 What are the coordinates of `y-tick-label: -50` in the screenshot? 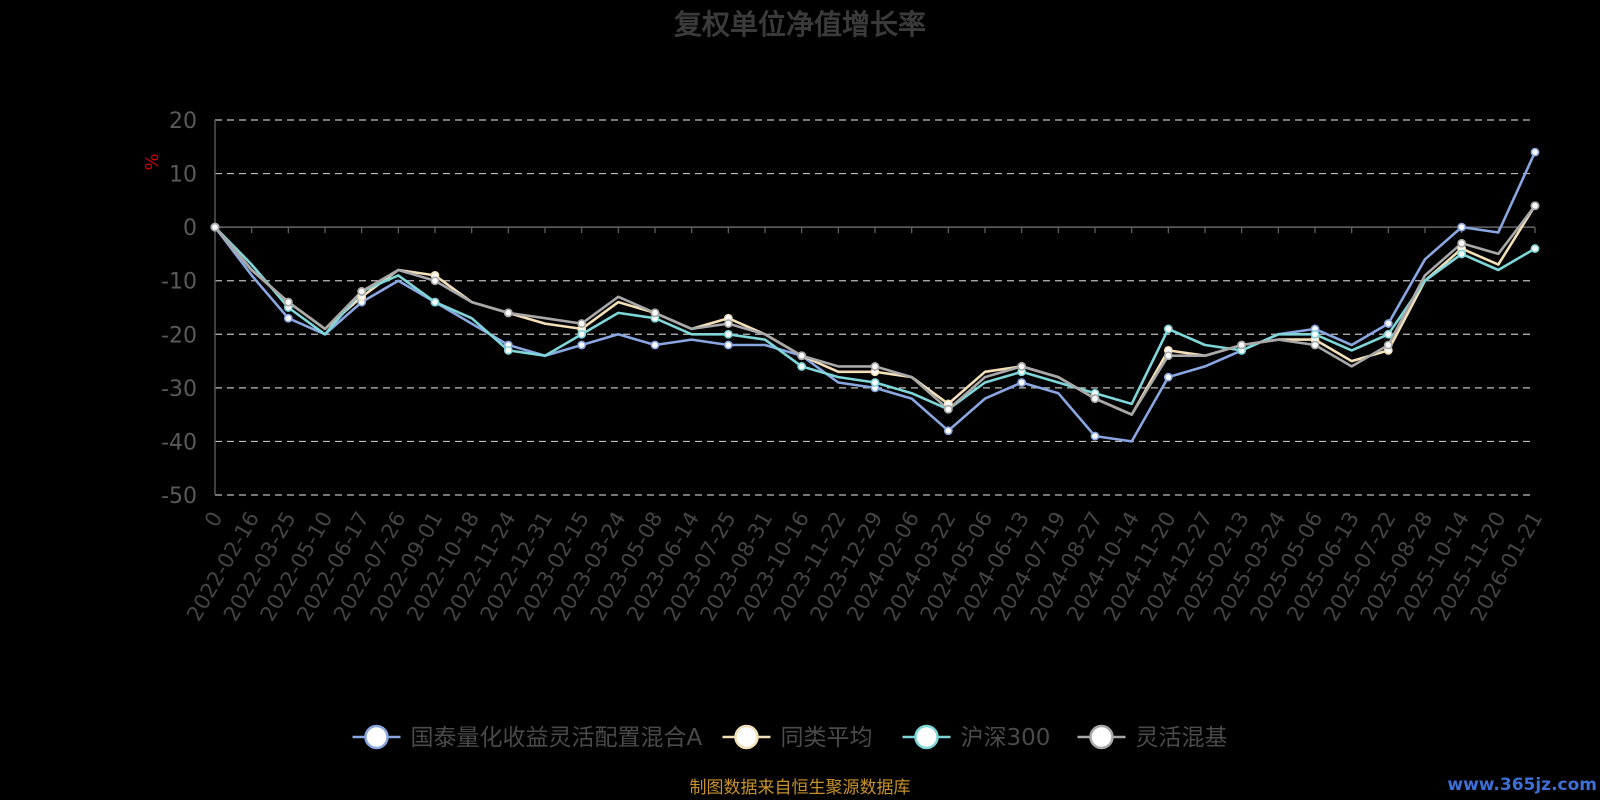 It's located at (179, 496).